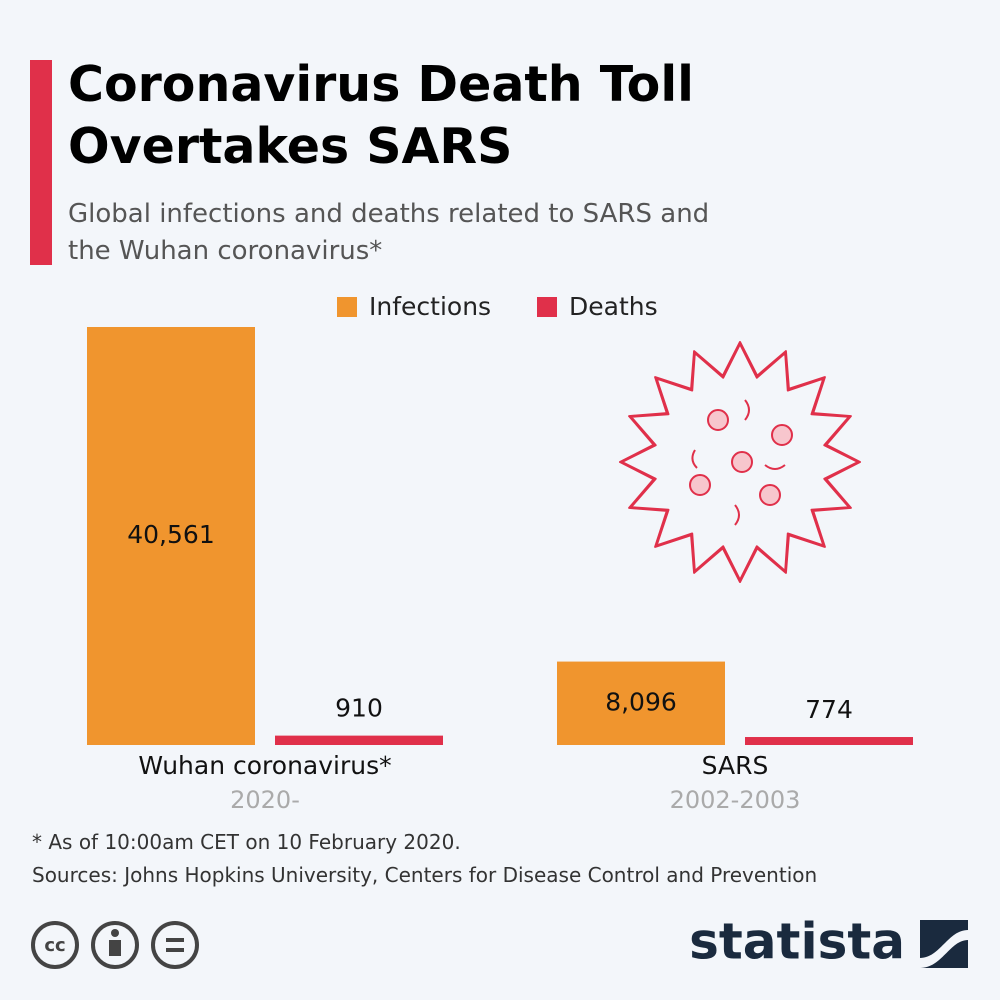 The width and height of the screenshot is (1000, 1000). I want to click on virus-squiggle, so click(738, 462).